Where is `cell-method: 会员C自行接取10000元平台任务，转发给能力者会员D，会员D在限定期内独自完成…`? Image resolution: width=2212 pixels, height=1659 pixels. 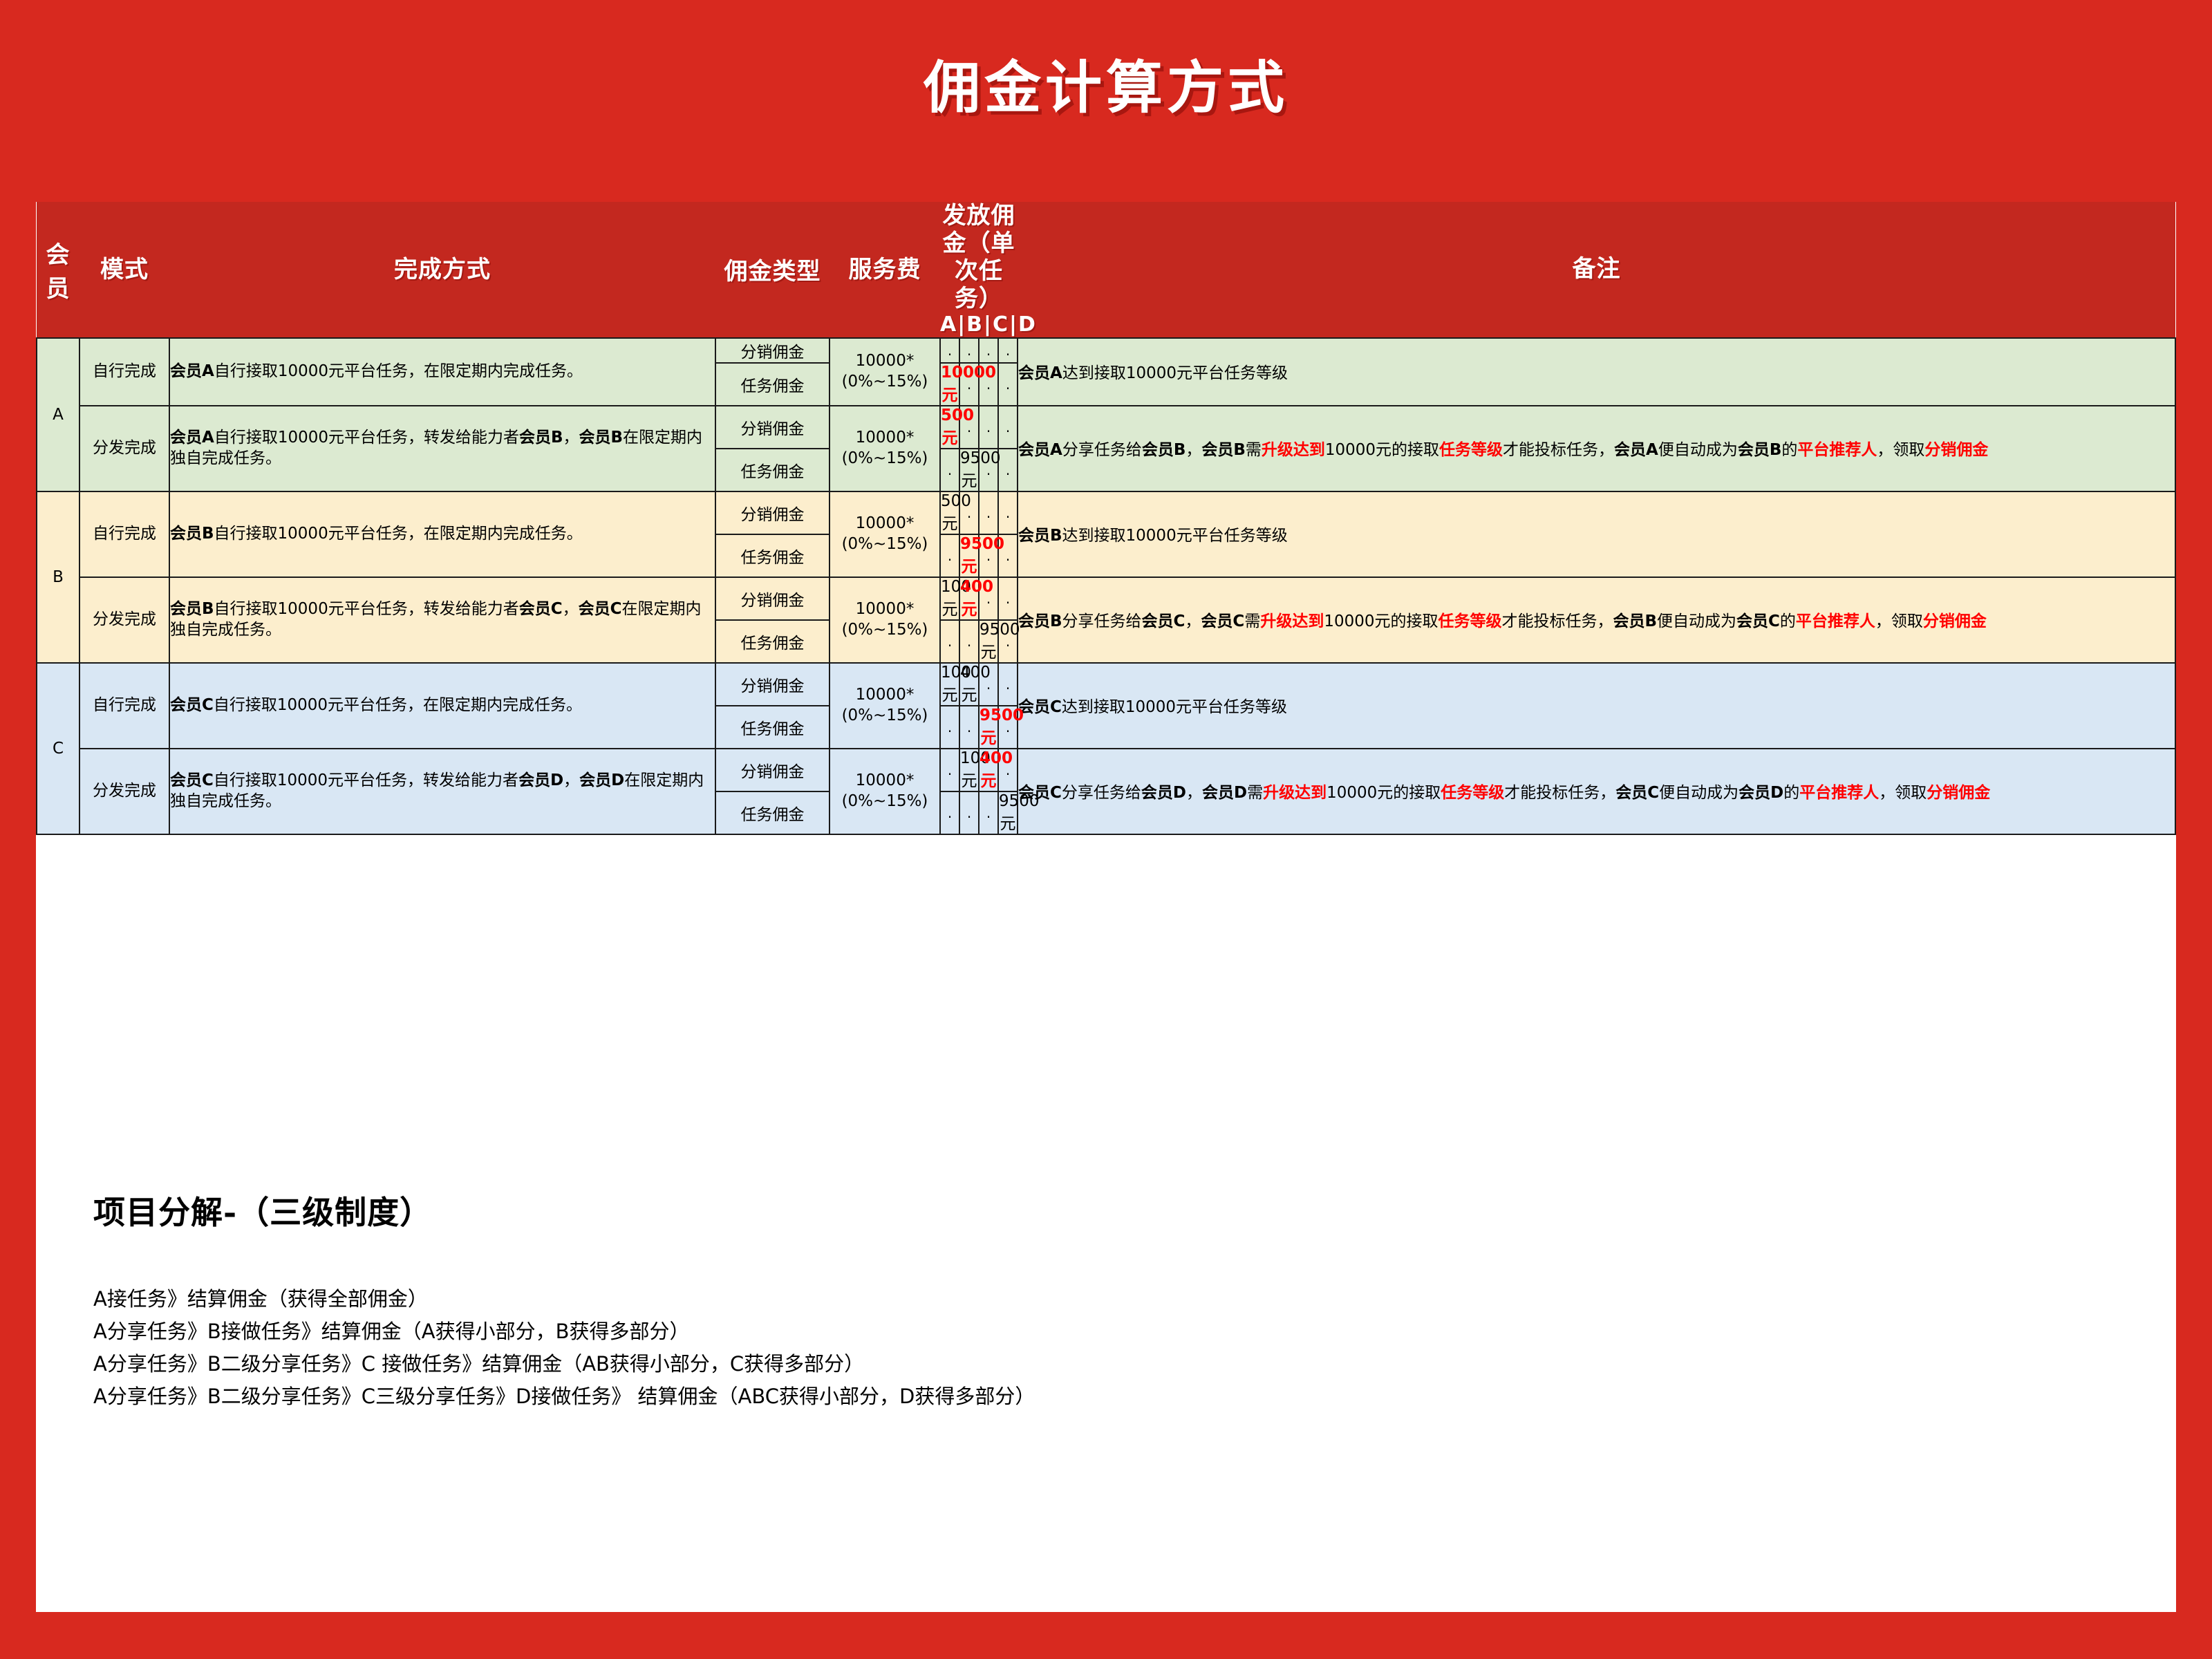 cell-method: 会员C自行接取10000元平台任务，转发给能力者会员D，会员D在限定期内独自完成… is located at coordinates (442, 791).